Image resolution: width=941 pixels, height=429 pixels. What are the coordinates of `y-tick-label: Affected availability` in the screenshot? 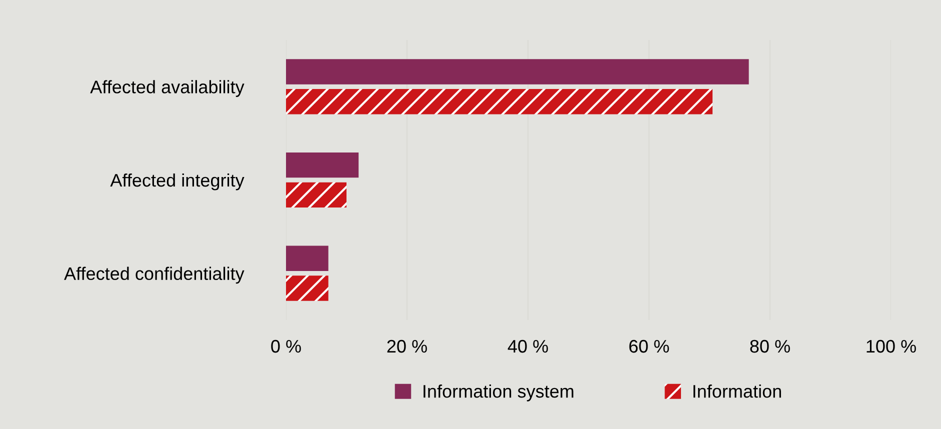 It's located at (167, 88).